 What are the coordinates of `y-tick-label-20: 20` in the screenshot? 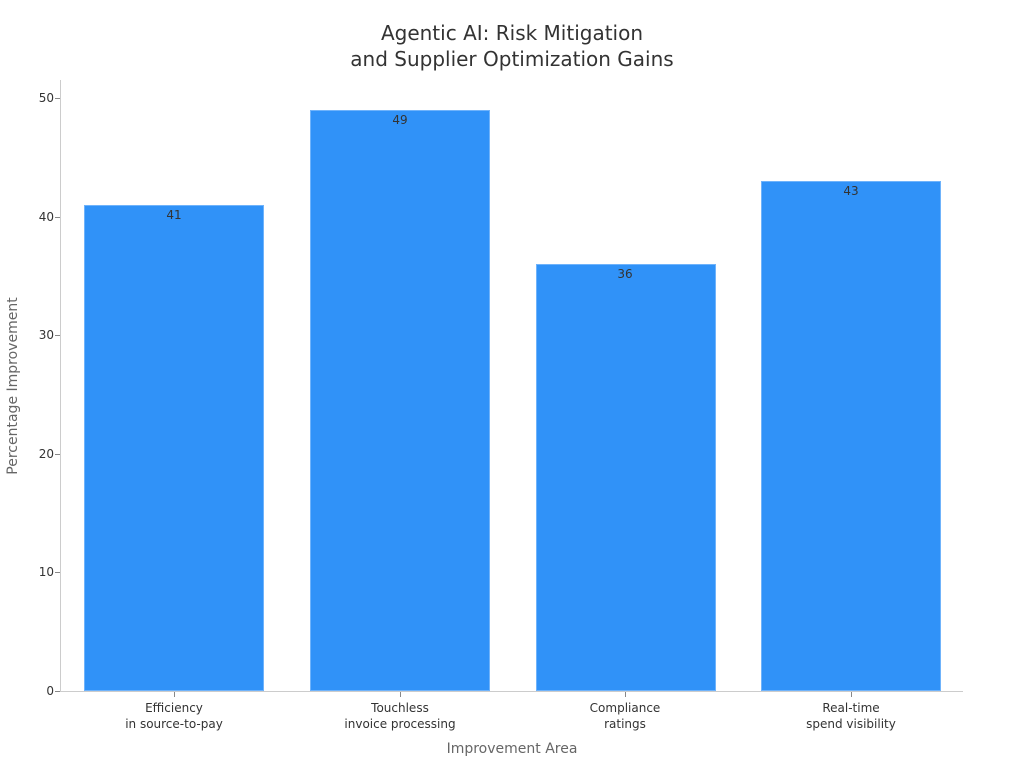 It's located at (46, 454).